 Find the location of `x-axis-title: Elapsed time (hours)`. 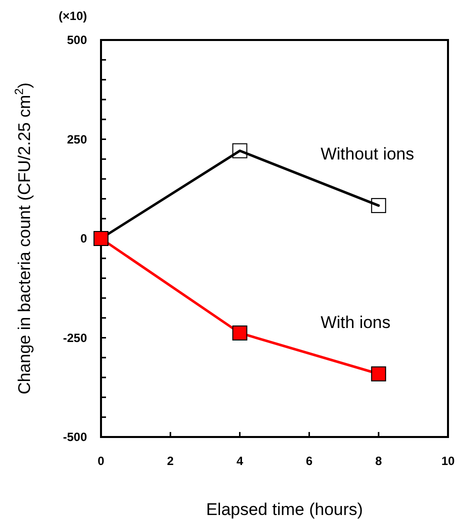

x-axis-title: Elapsed time (hours) is located at coordinates (284, 509).